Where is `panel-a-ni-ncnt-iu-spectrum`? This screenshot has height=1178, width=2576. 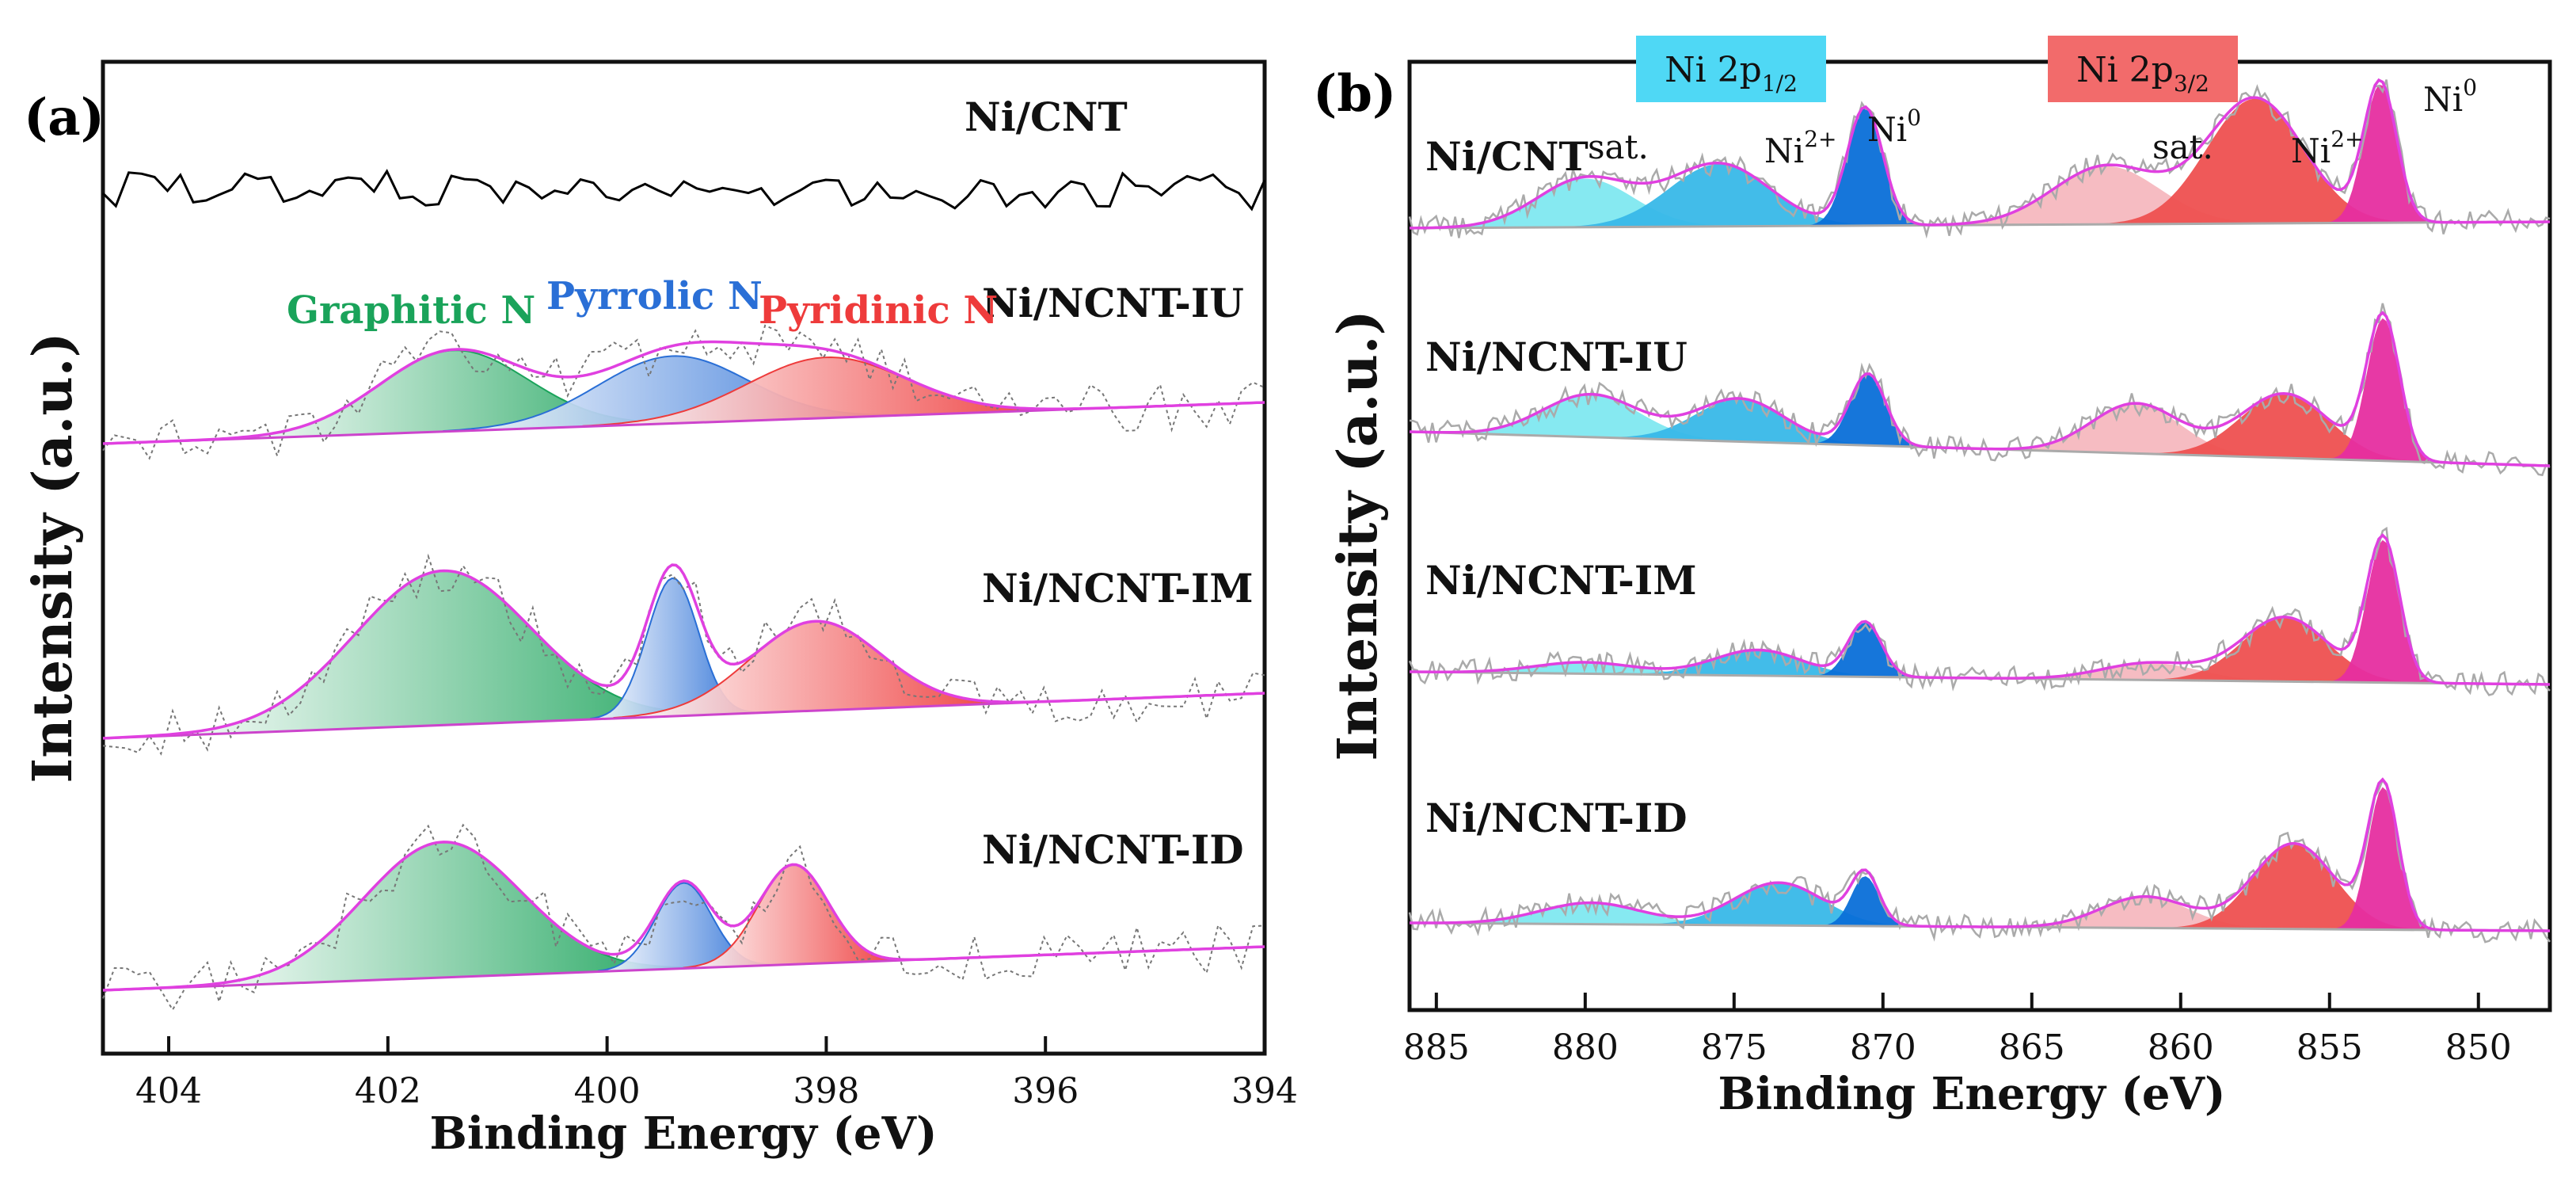 panel-a-ni-ncnt-iu-spectrum is located at coordinates (683, 392).